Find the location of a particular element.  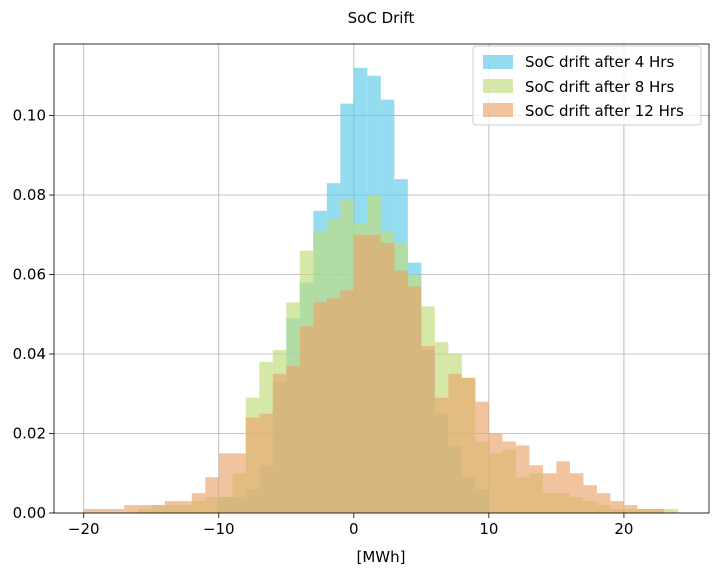

y-tick-label: 0.06 is located at coordinates (29, 275).